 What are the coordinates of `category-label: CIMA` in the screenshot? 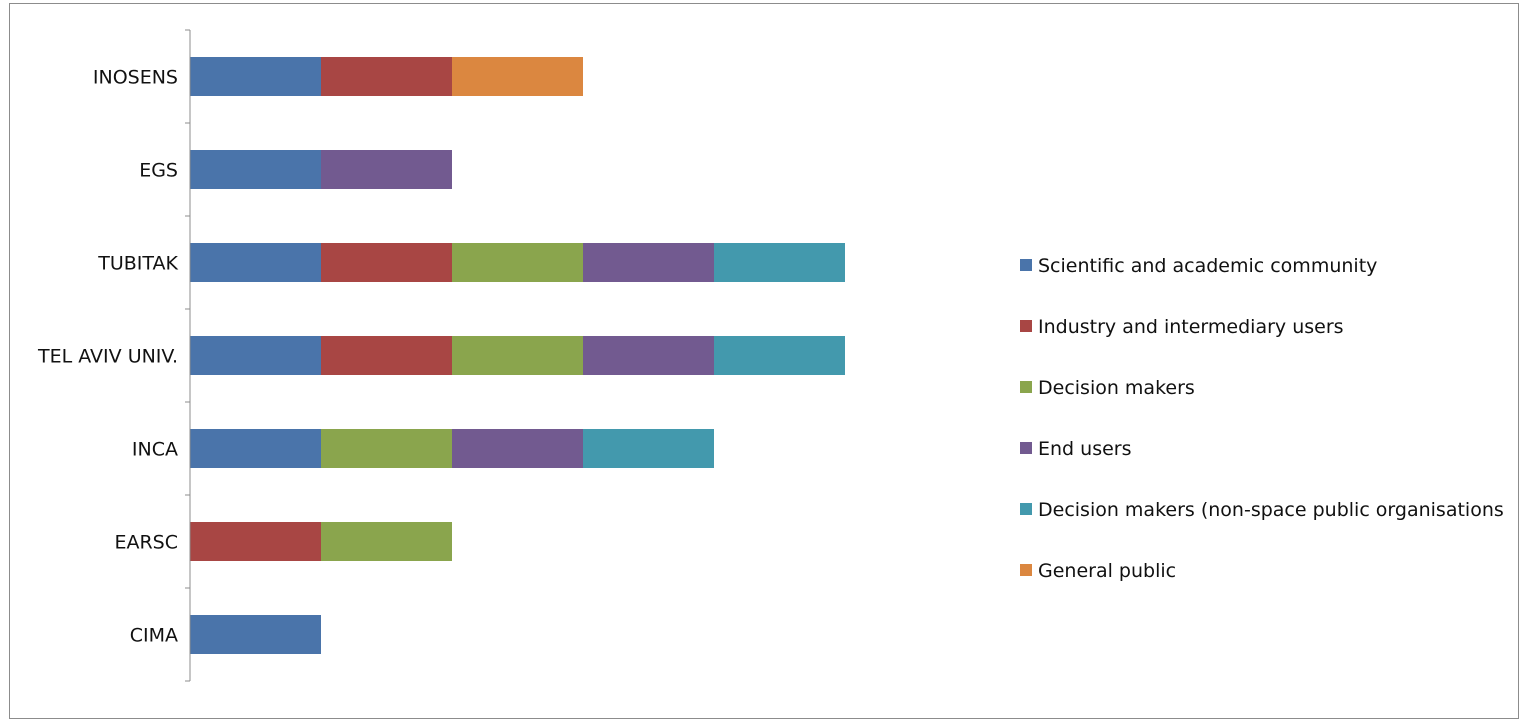 It's located at (154, 636).